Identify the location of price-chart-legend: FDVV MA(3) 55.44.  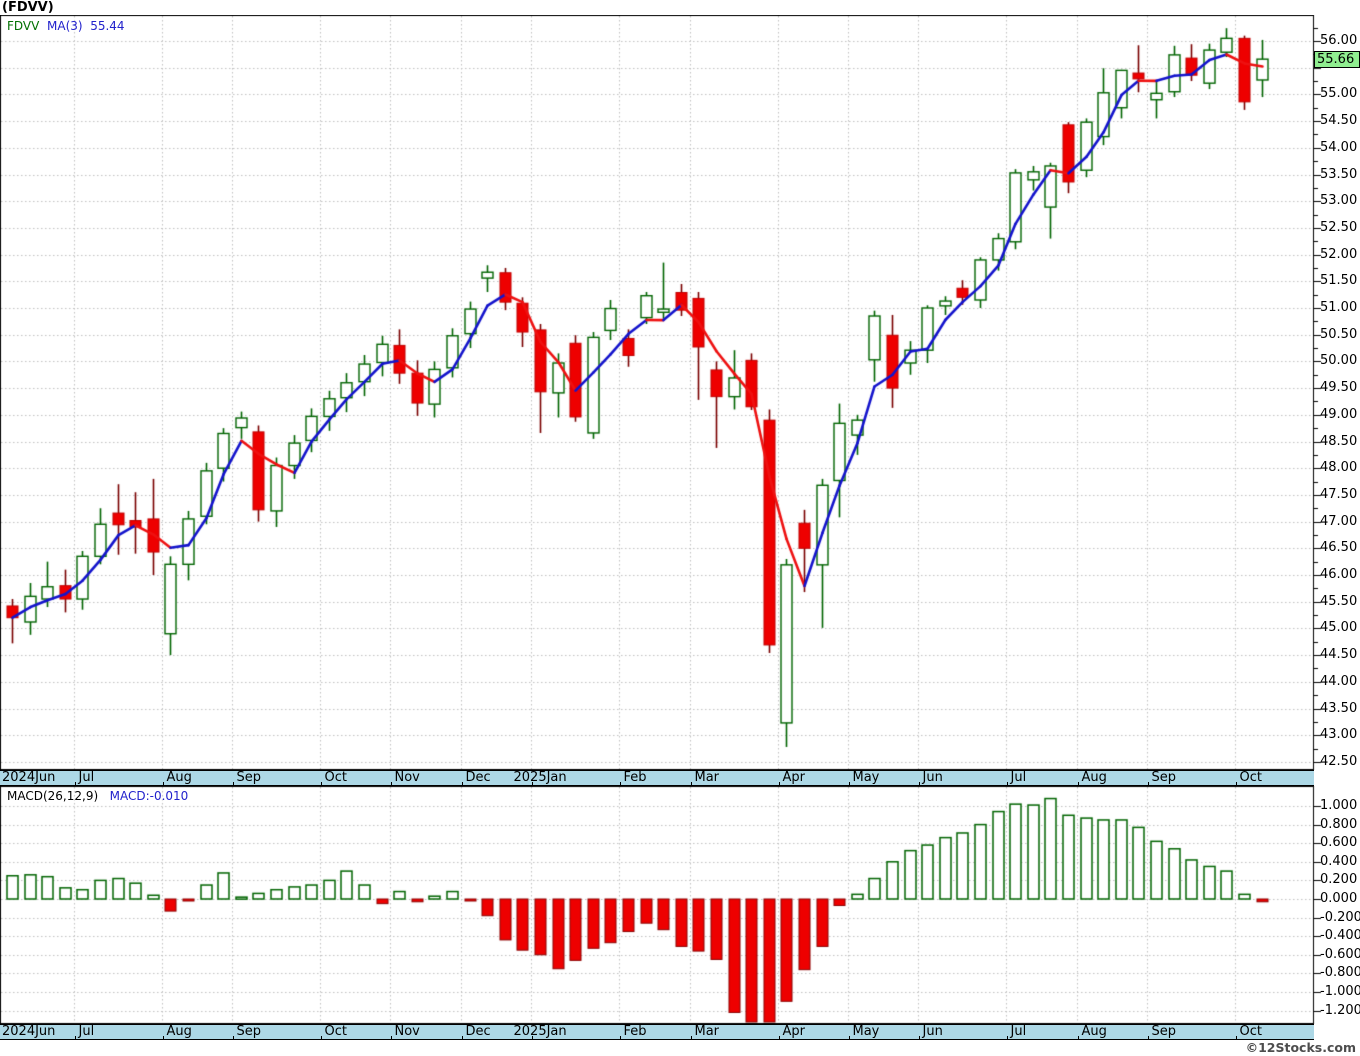
(66, 26).